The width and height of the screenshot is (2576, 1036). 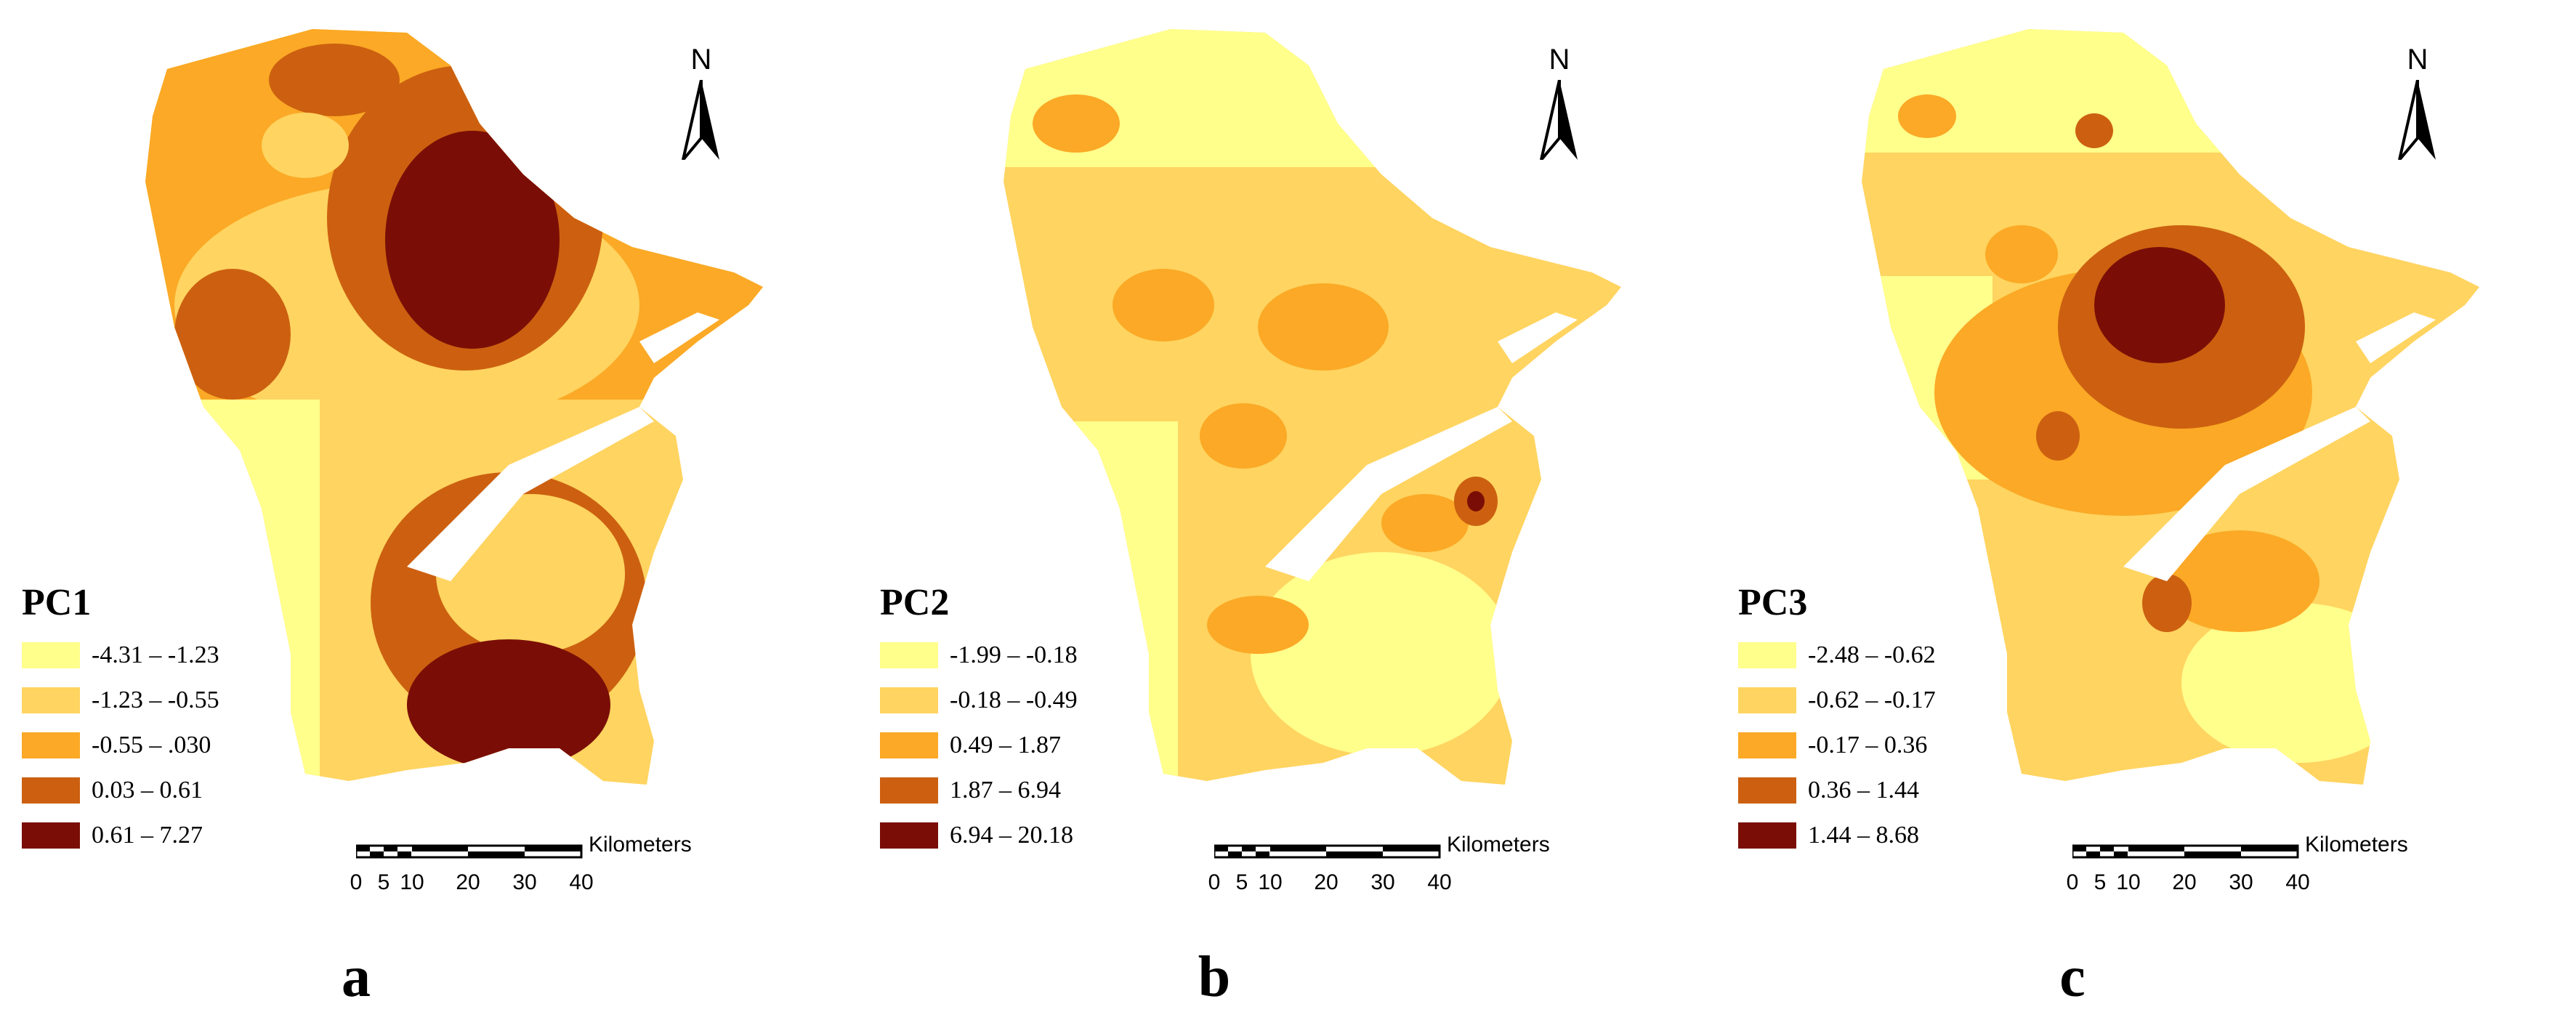 I want to click on legend-label: -0.55 – .030, so click(x=152, y=745).